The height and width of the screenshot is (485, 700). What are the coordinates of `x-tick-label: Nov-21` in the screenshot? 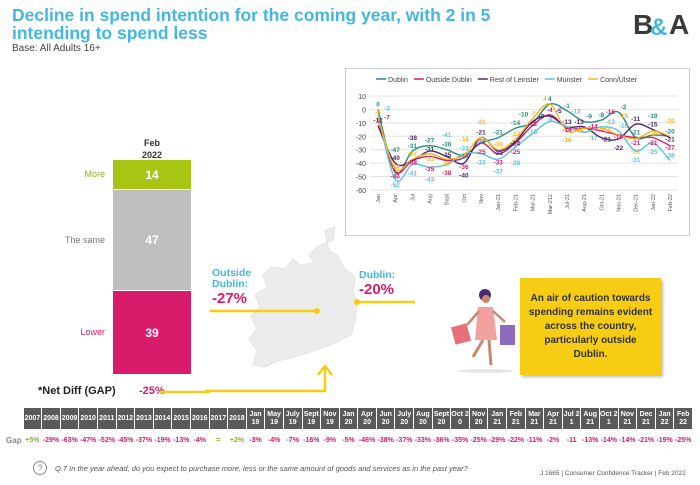 It's located at (619, 203).